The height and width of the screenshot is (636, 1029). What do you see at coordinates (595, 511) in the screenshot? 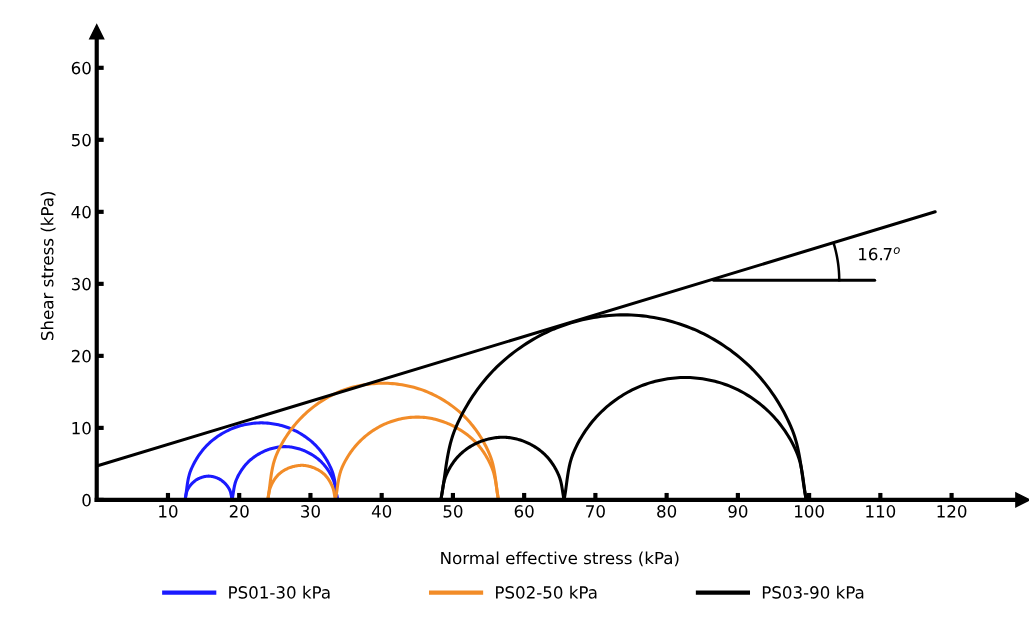
I see `x-tick-label: 70` at bounding box center [595, 511].